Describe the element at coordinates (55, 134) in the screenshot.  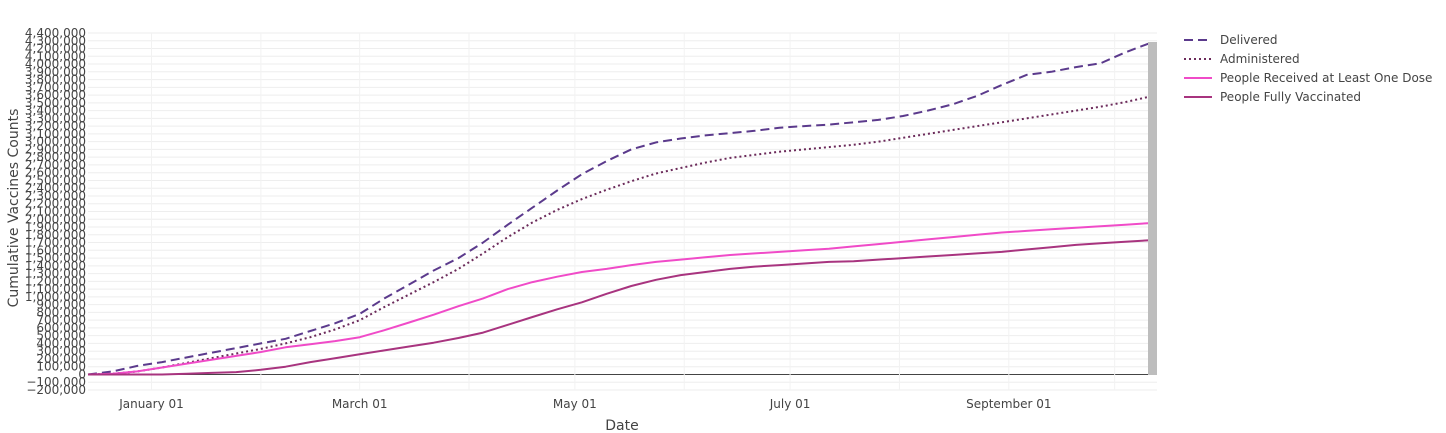
I see `y-tick-label: 3,100,000` at that location.